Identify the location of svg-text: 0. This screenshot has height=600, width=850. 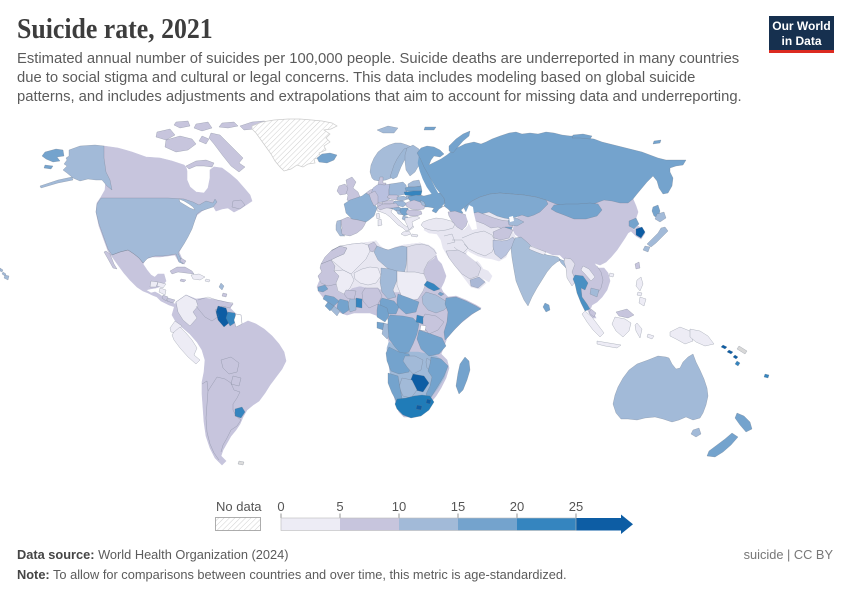
(280, 506).